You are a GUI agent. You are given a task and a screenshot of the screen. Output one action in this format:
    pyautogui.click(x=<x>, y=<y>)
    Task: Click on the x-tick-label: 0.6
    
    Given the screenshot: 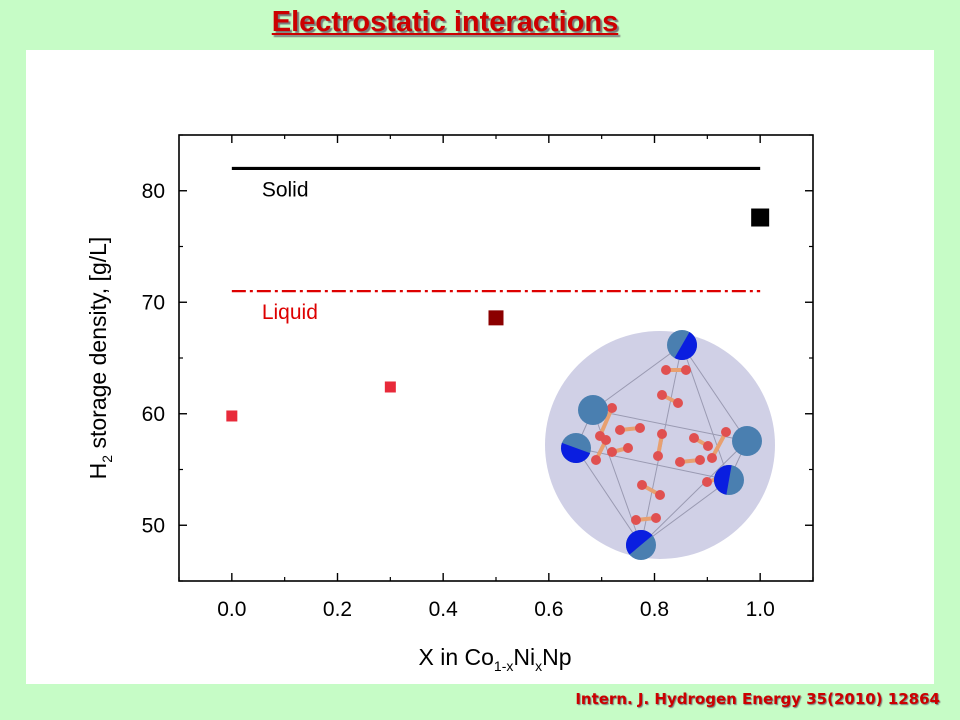 What is the action you would take?
    pyautogui.click(x=548, y=609)
    